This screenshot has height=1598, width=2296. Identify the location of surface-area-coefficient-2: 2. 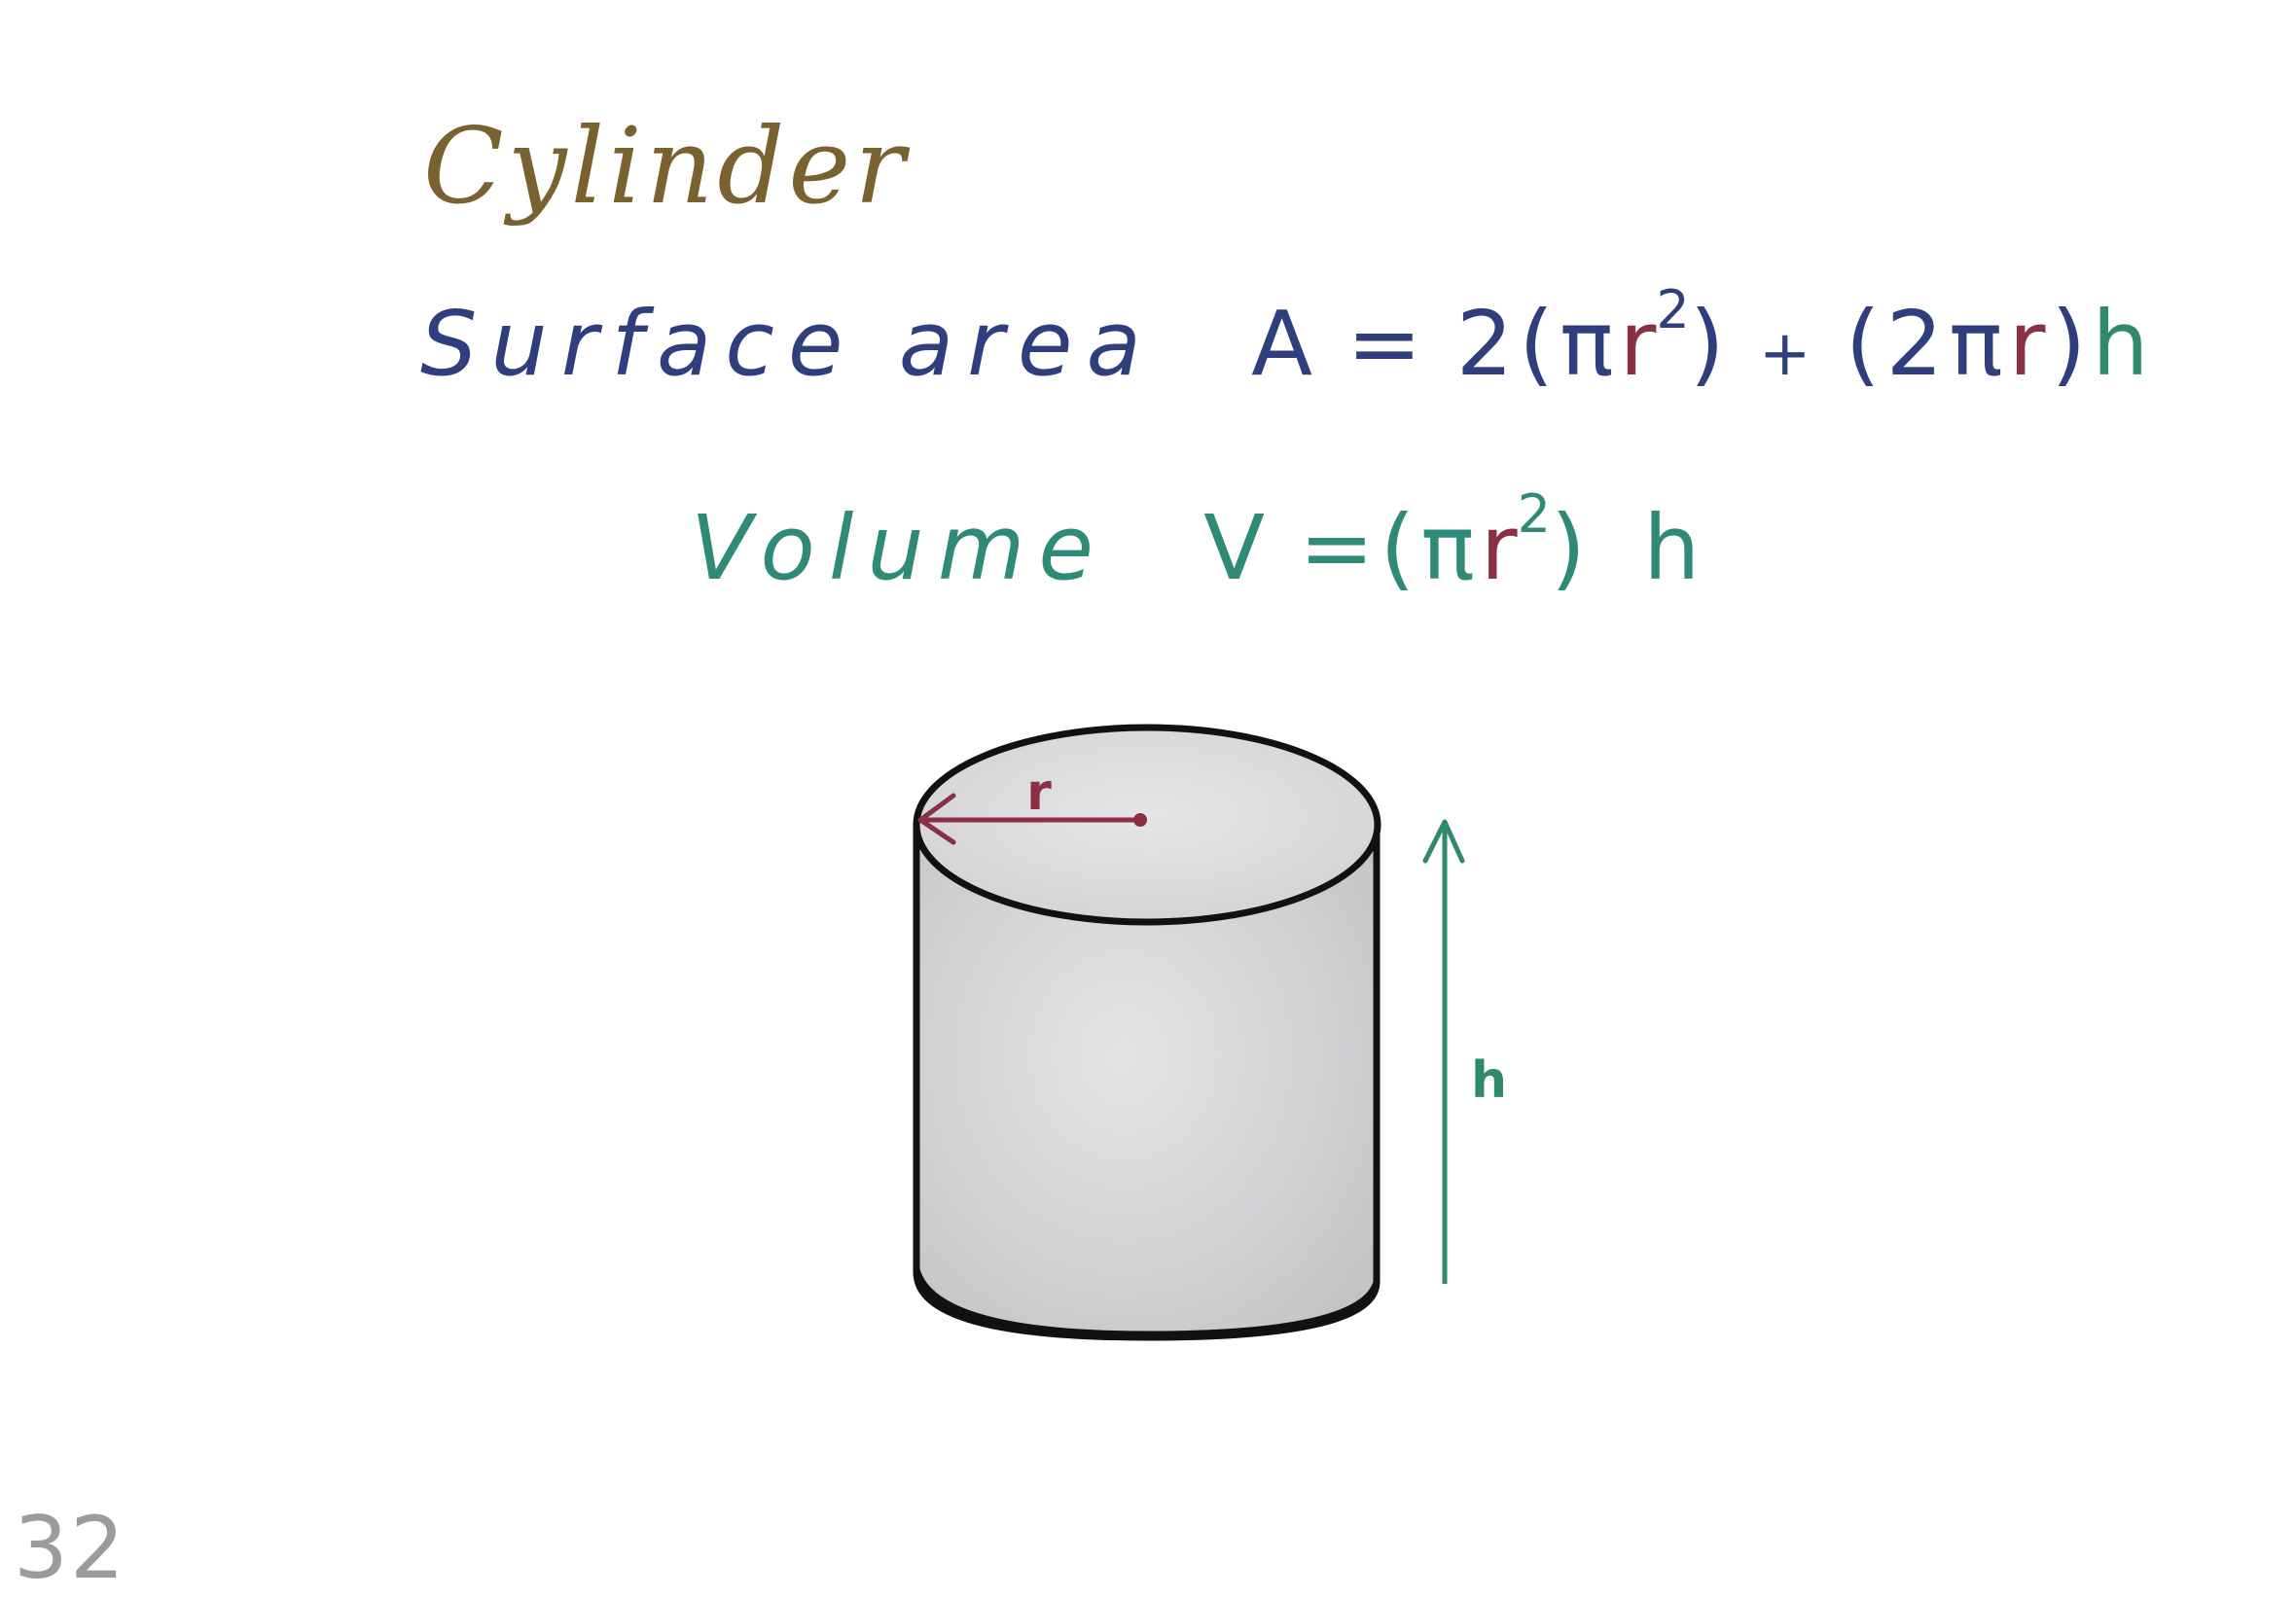
(1917, 344).